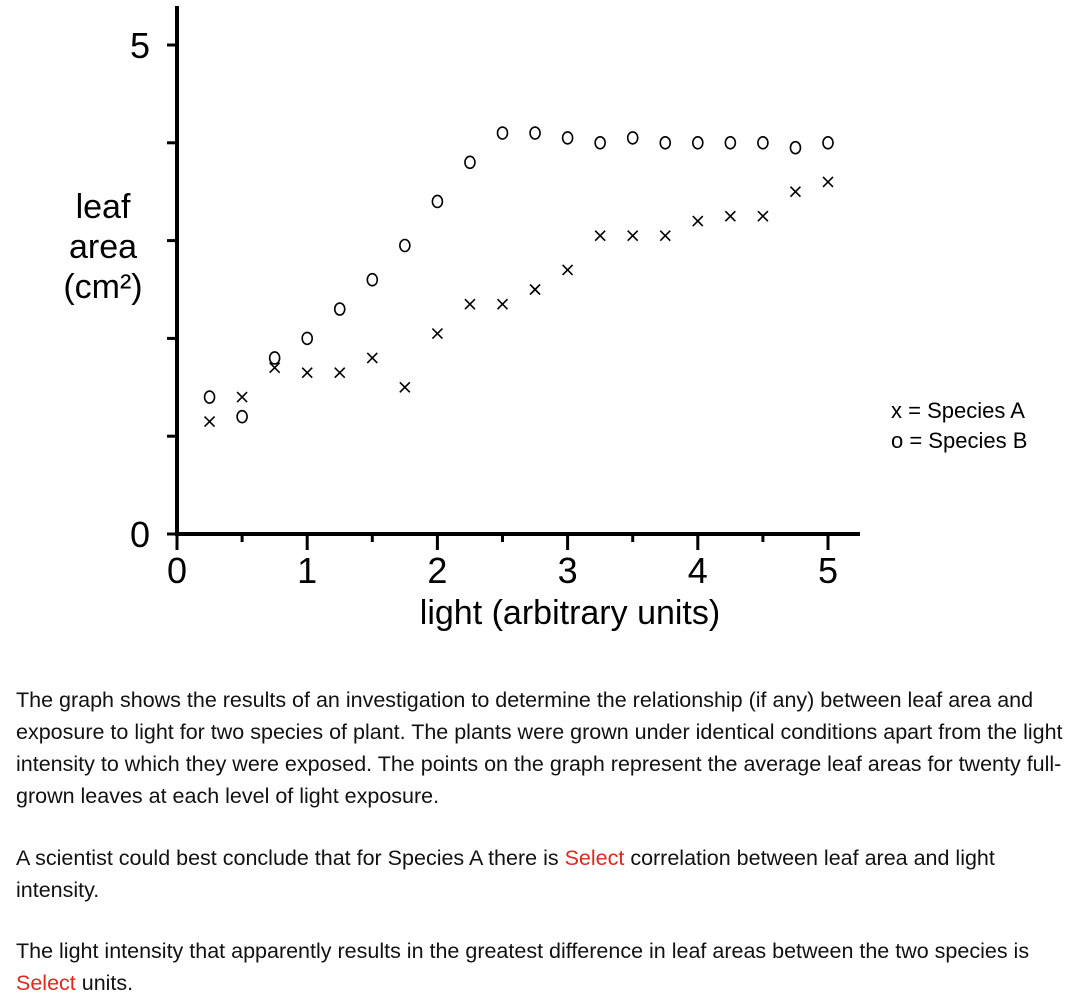  I want to click on y-axis-title-line: (cm²), so click(102, 287).